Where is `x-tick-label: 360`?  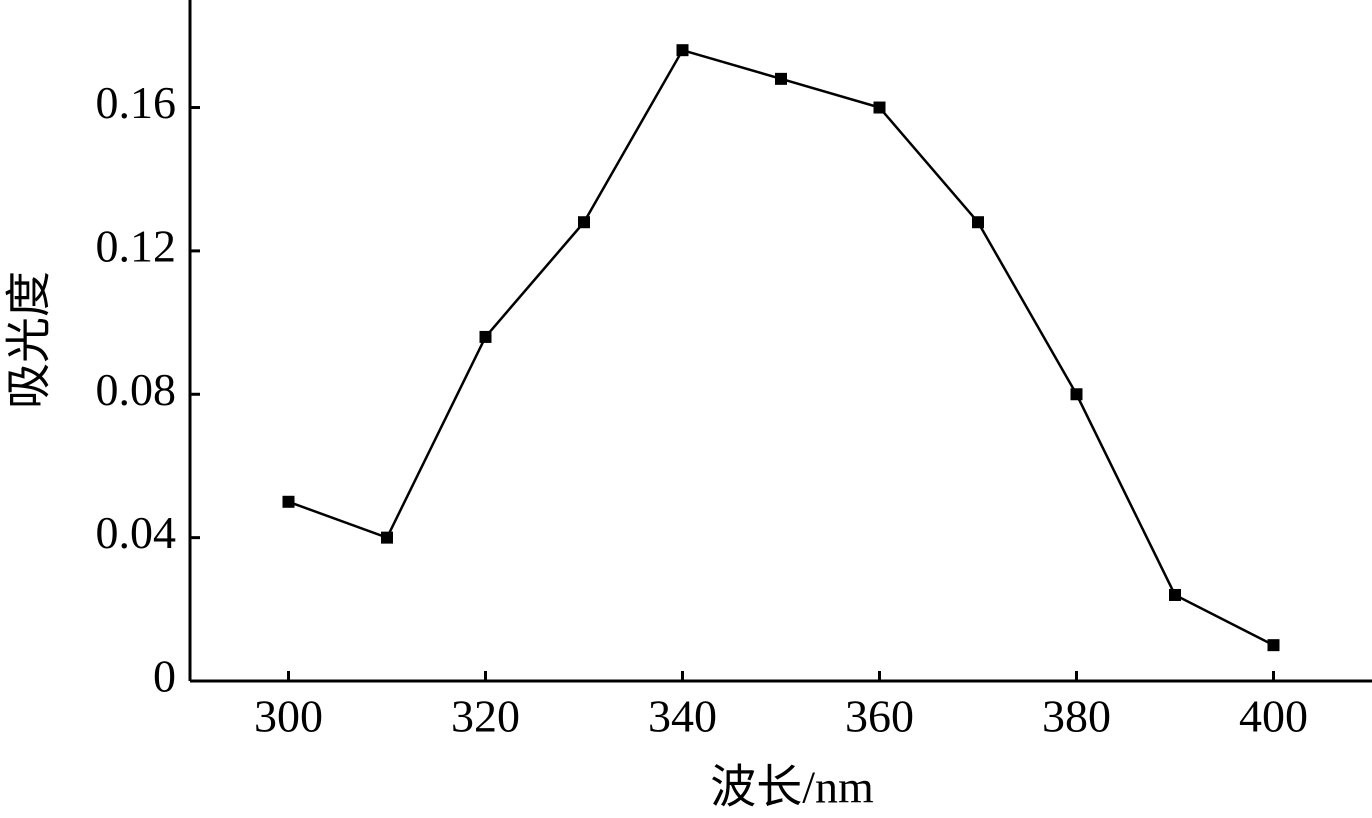 x-tick-label: 360 is located at coordinates (879, 716).